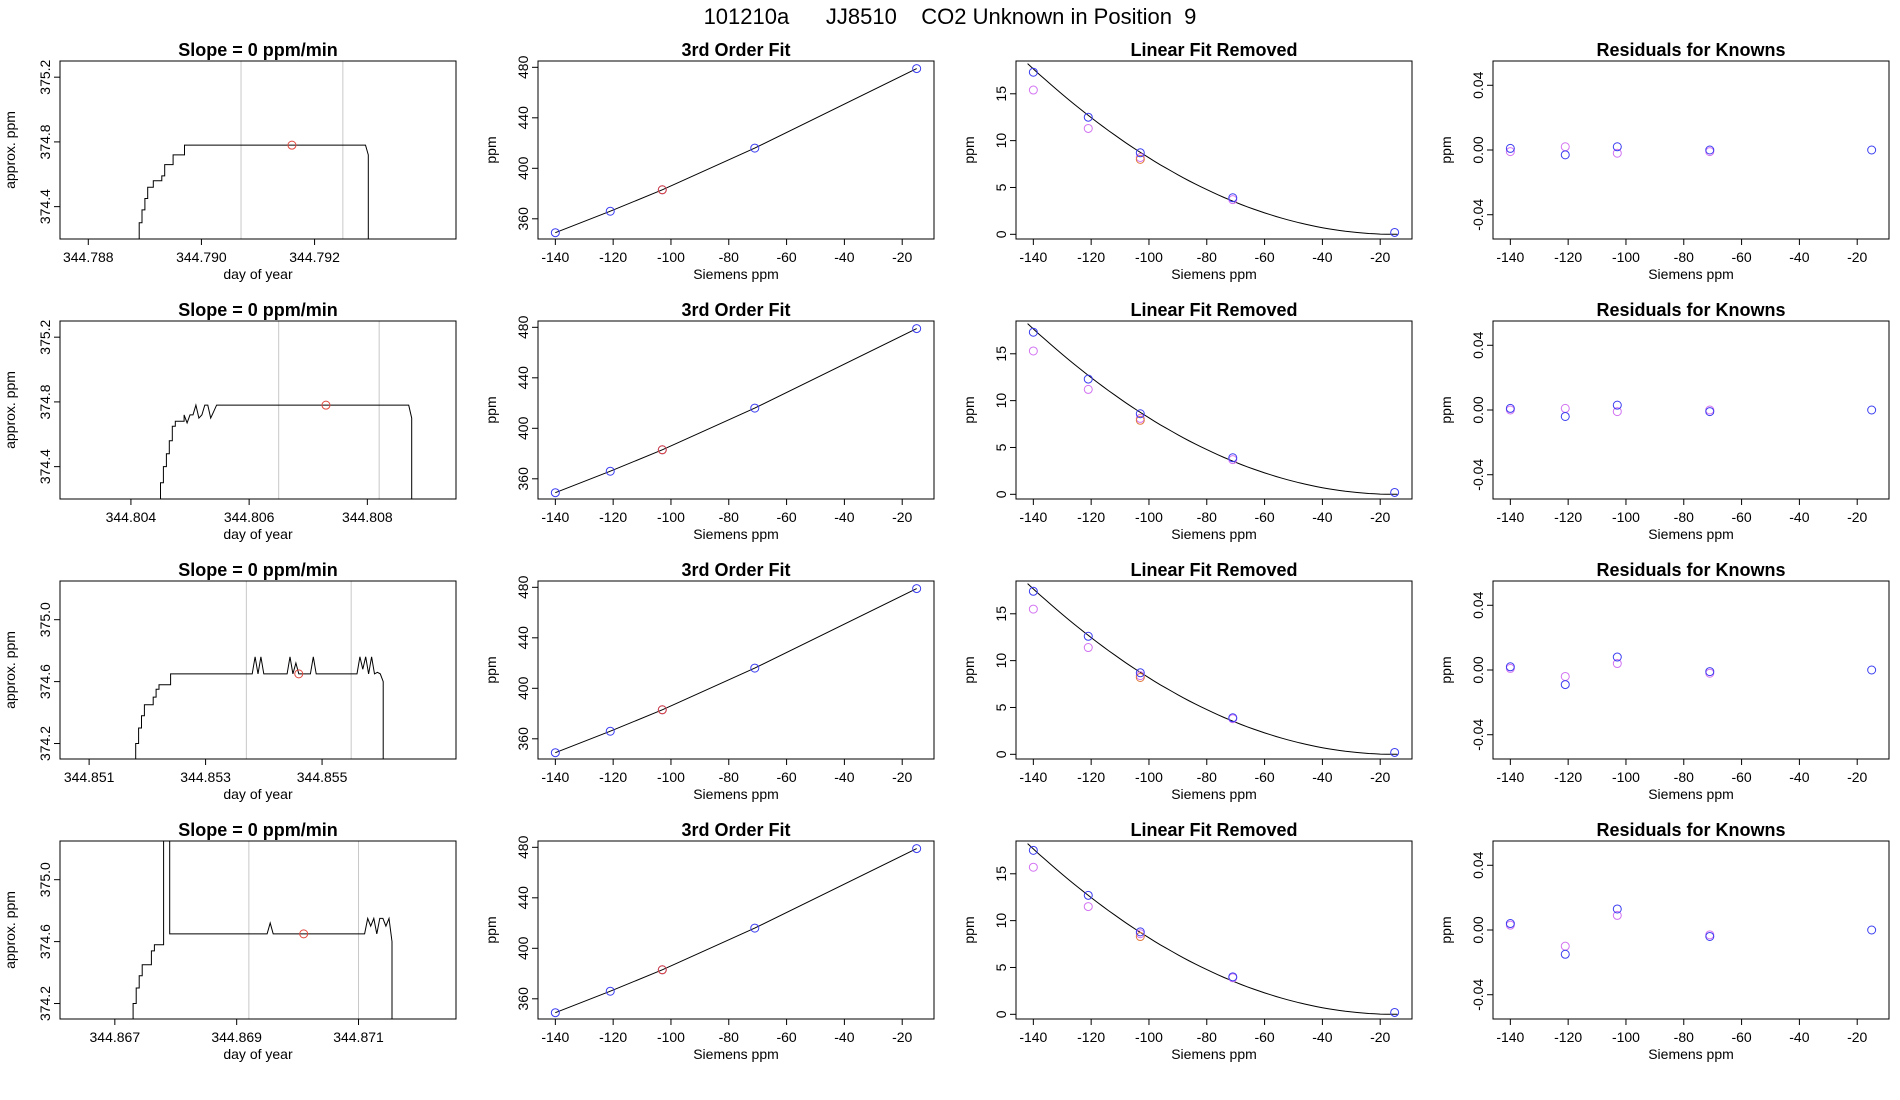 The width and height of the screenshot is (1900, 1100). What do you see at coordinates (1001, 187) in the screenshot?
I see `y-tick-label: 5` at bounding box center [1001, 187].